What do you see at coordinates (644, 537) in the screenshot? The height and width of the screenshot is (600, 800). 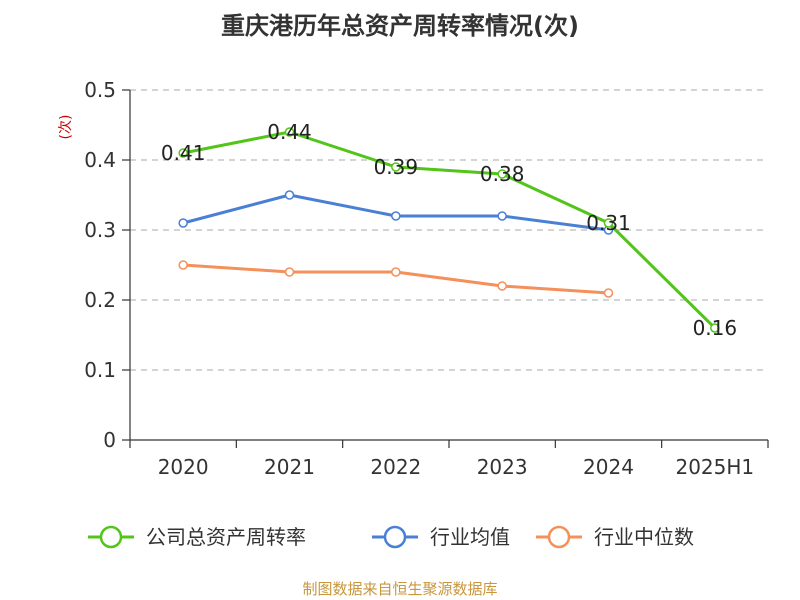 I see `legend-label: 行业中位数` at bounding box center [644, 537].